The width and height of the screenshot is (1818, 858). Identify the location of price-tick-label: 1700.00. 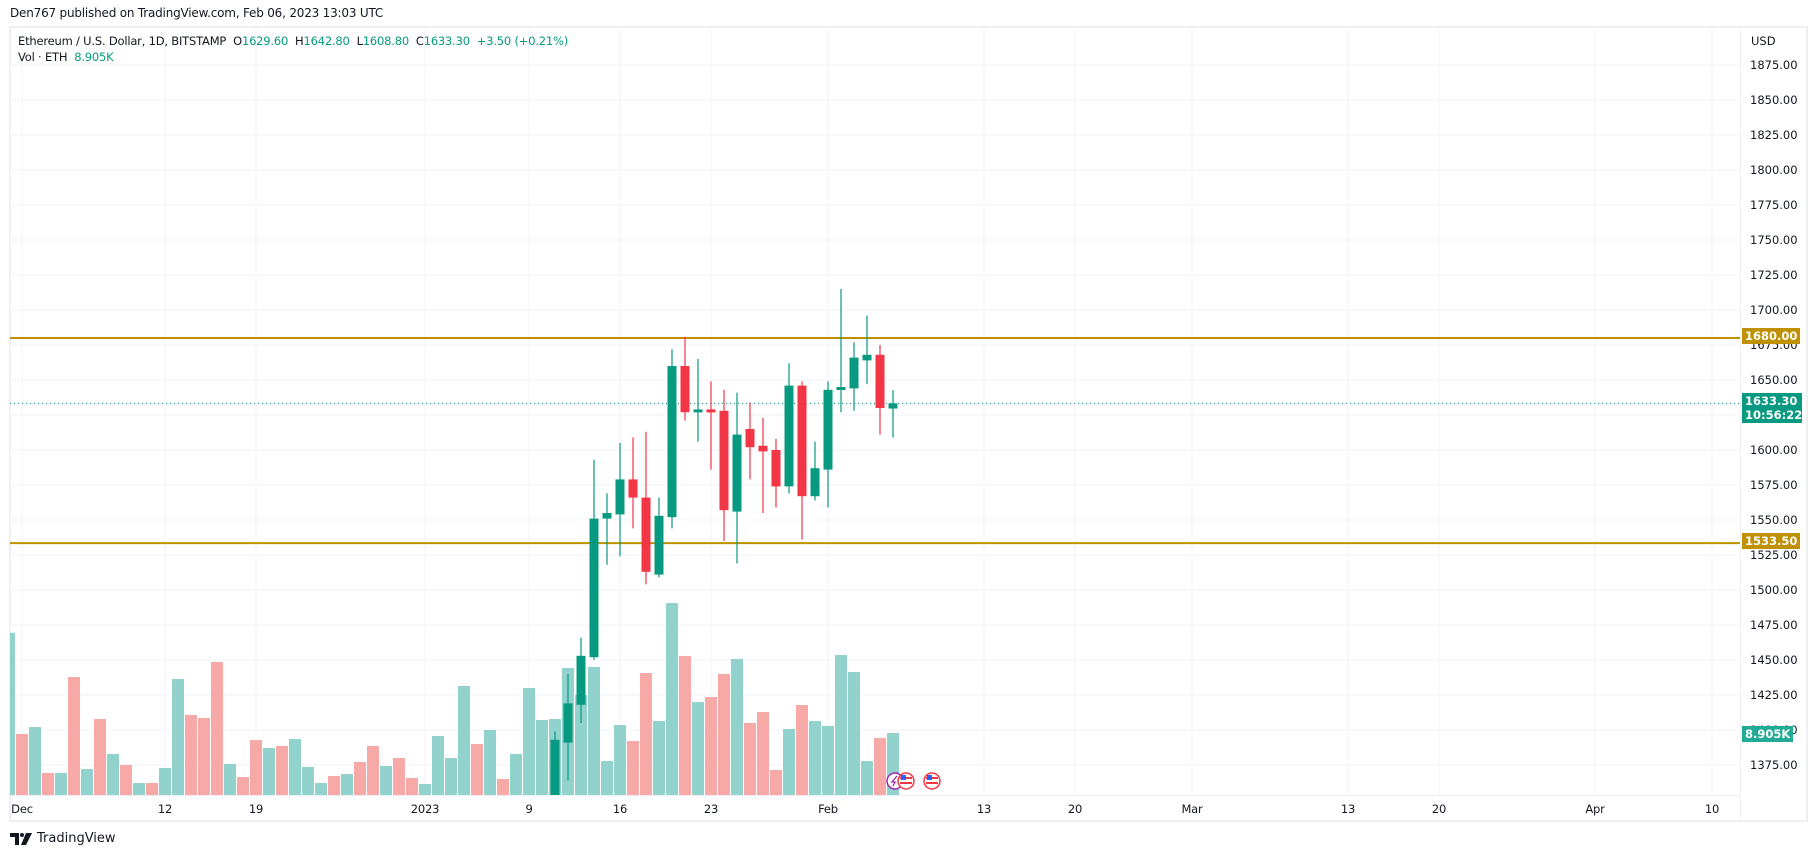
(1774, 310).